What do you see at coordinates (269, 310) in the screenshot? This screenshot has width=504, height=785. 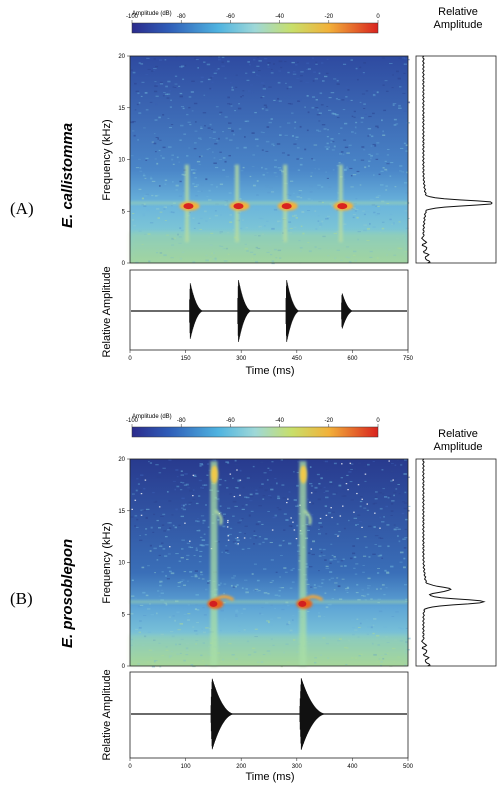 I see `oscillogram-a-frame` at bounding box center [269, 310].